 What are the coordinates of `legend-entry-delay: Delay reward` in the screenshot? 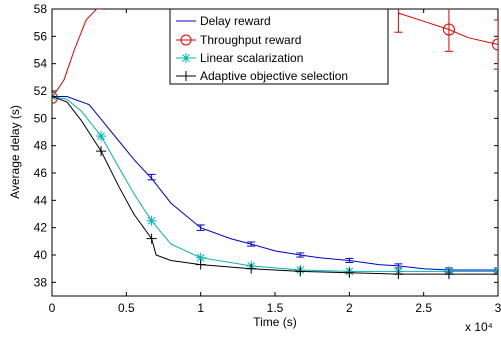 It's located at (223, 21).